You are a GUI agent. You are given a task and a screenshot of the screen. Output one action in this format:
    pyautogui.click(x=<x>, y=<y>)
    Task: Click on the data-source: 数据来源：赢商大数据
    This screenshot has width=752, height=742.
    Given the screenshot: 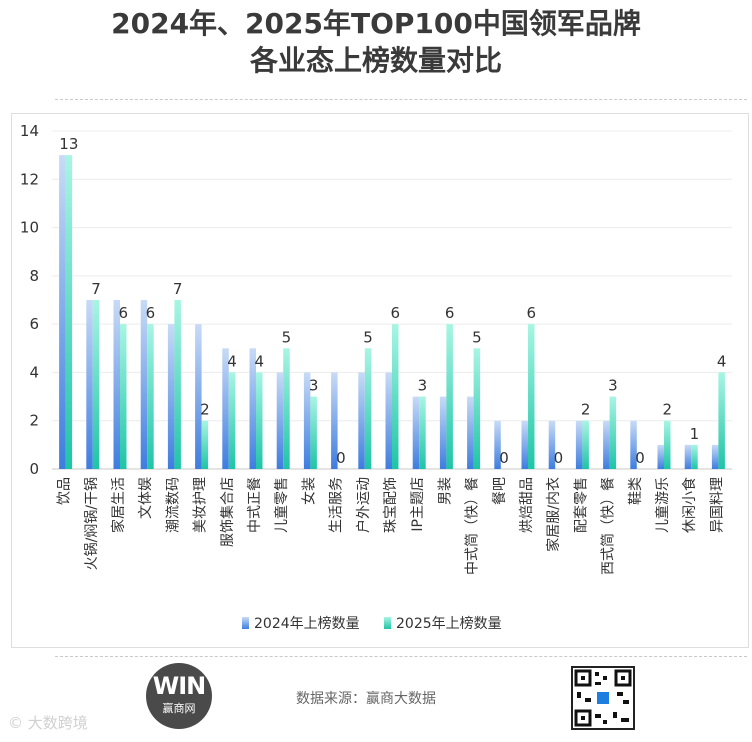 What is the action you would take?
    pyautogui.click(x=366, y=699)
    